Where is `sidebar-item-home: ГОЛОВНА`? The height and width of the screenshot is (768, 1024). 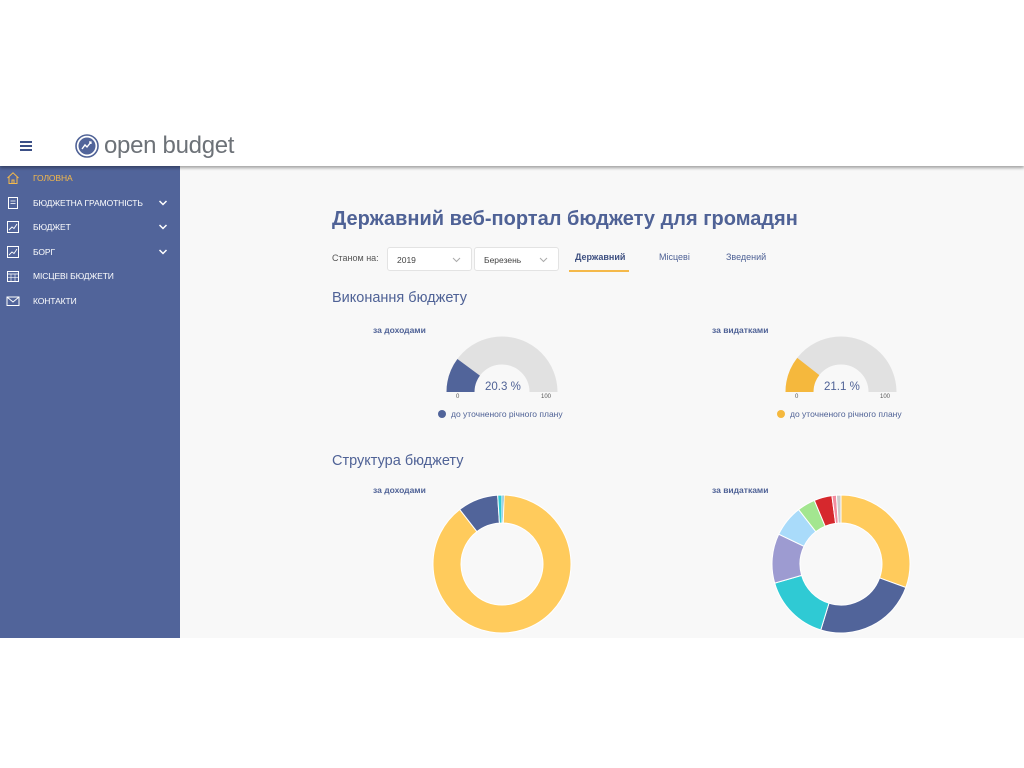 sidebar-item-home: ГОЛОВНА is located at coordinates (90, 178).